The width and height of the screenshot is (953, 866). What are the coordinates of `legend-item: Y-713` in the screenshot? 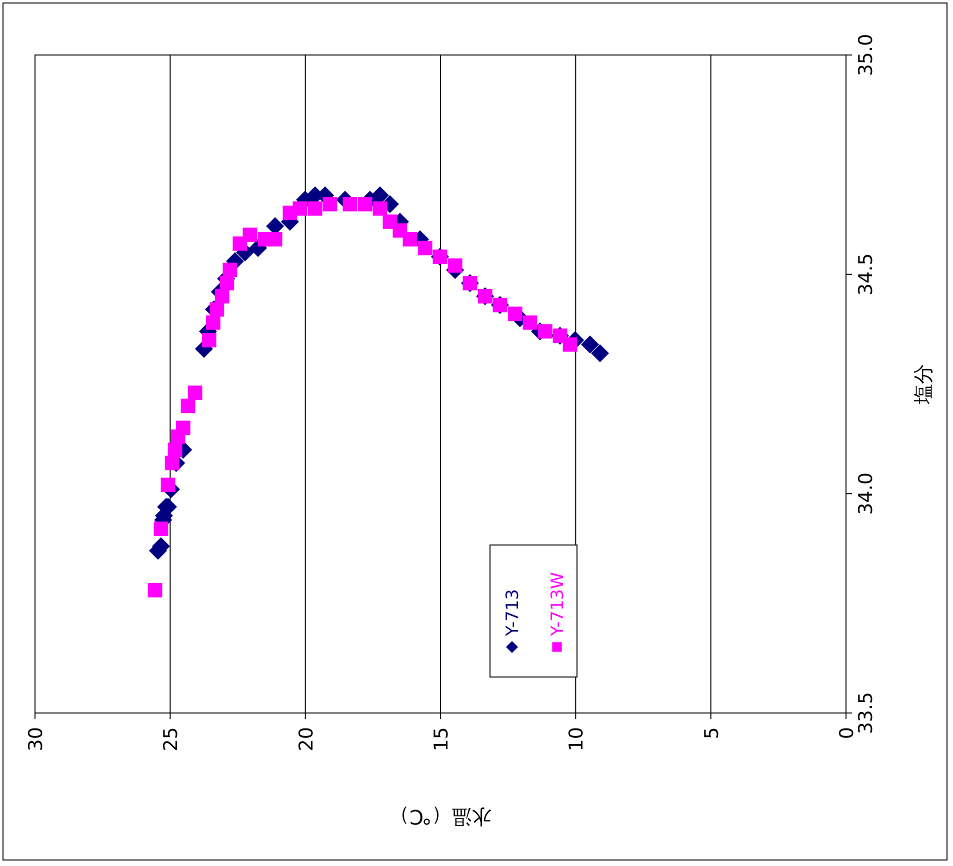 It's located at (513, 621).